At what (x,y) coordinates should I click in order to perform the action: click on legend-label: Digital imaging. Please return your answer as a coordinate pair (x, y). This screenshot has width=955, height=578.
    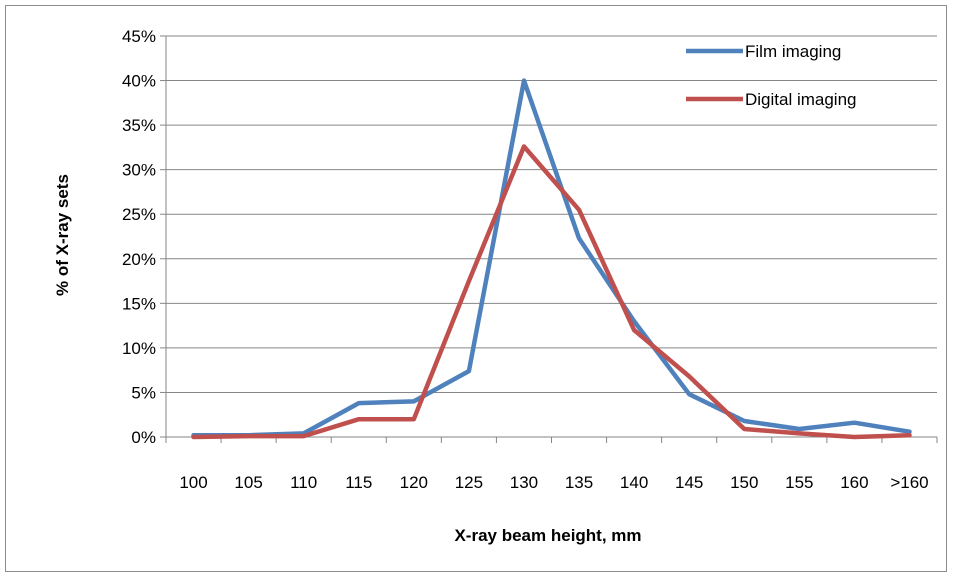
    Looking at the image, I should click on (801, 99).